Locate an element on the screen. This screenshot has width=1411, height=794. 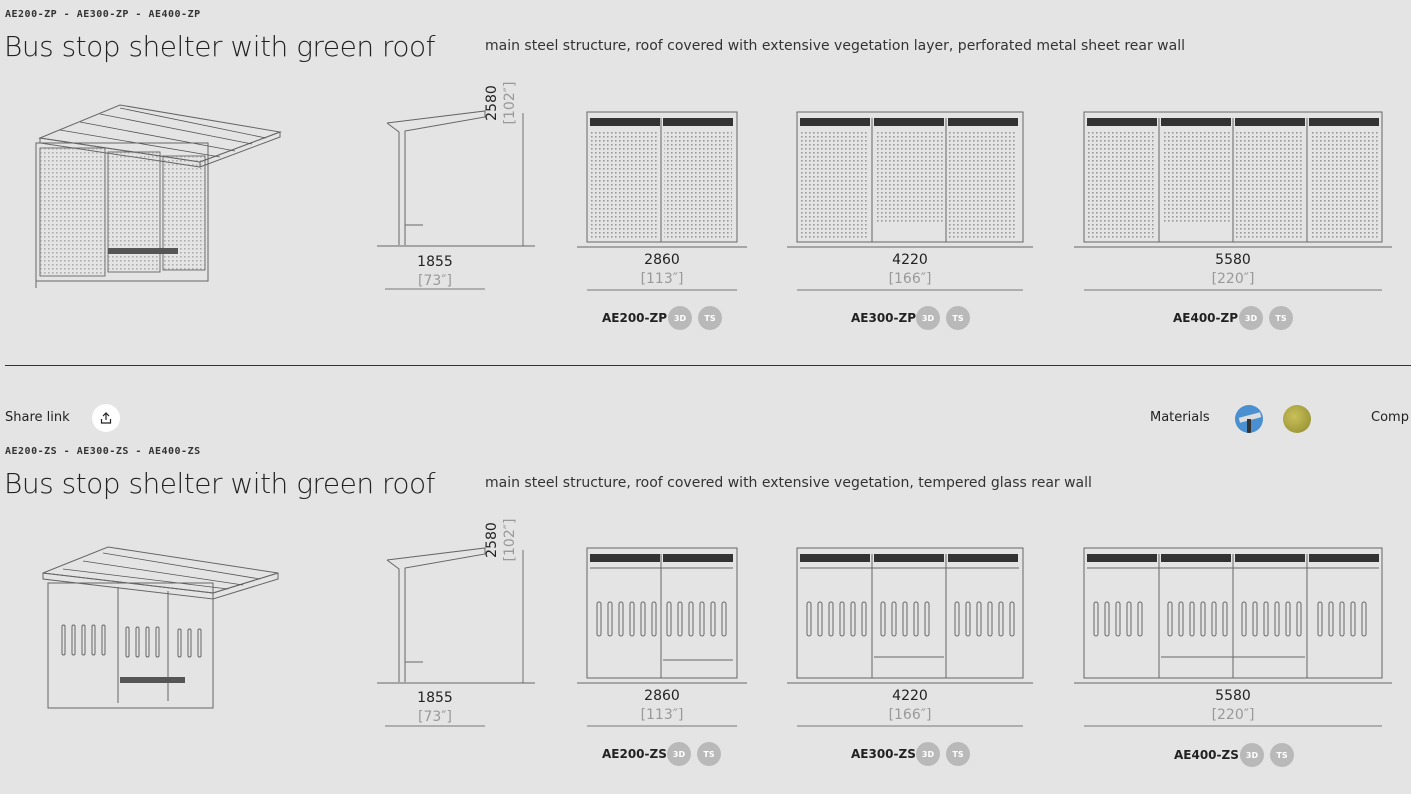
components-label: Comp is located at coordinates (1390, 417).